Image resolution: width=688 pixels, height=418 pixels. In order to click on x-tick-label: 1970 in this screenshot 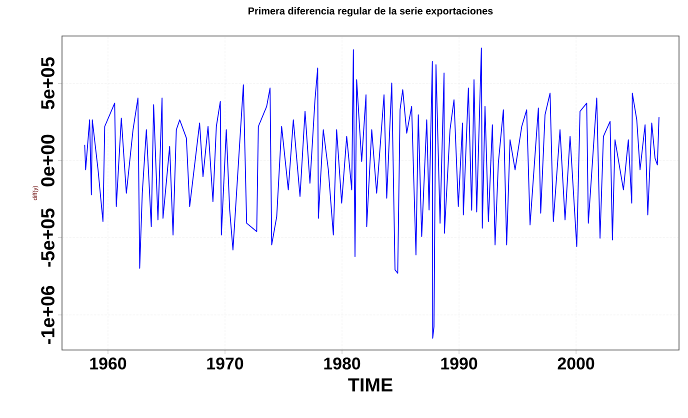, I will do `click(225, 364)`.